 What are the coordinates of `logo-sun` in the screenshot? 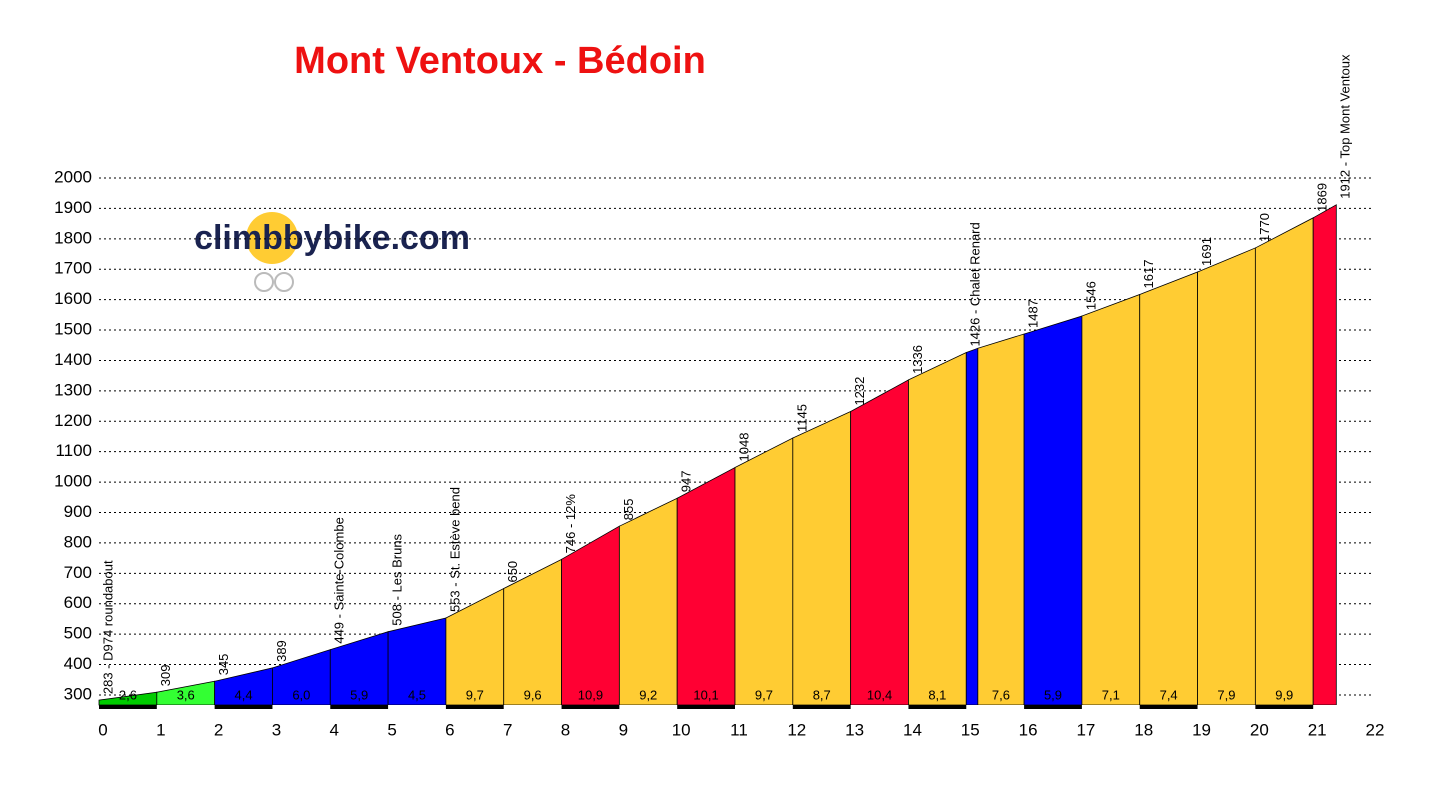 It's located at (272, 238).